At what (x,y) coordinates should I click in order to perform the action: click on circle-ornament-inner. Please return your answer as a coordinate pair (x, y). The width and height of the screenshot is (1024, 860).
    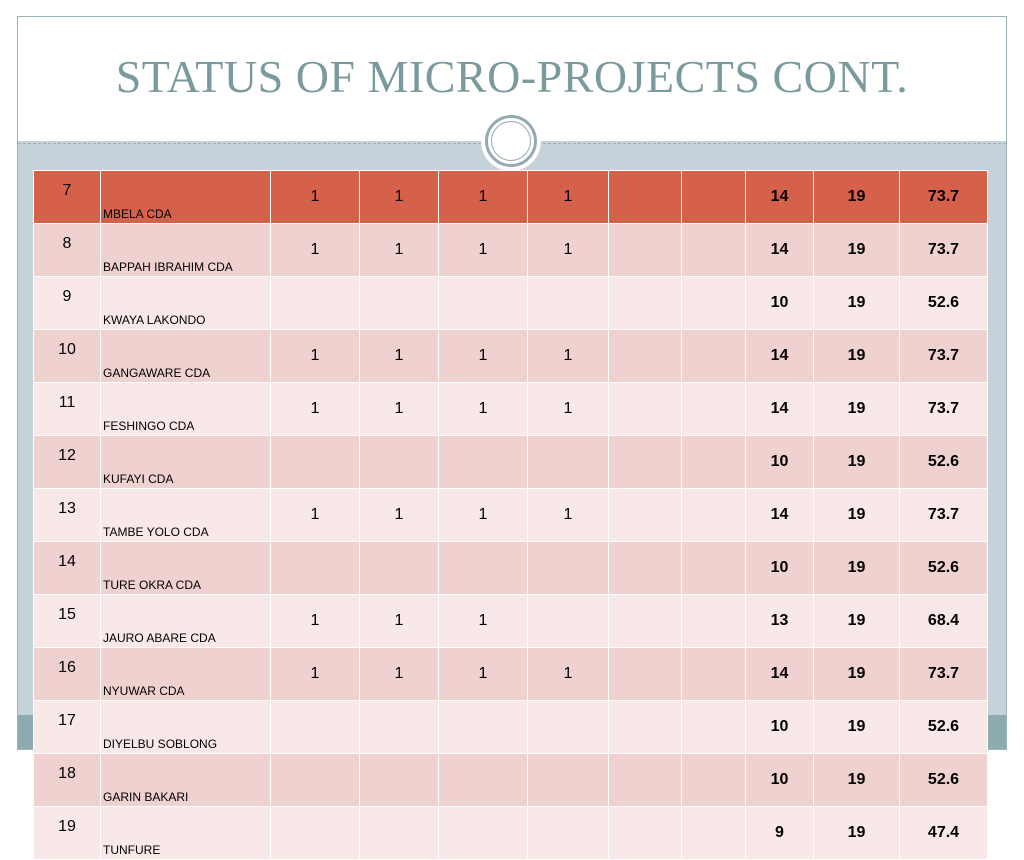
    Looking at the image, I should click on (511, 141).